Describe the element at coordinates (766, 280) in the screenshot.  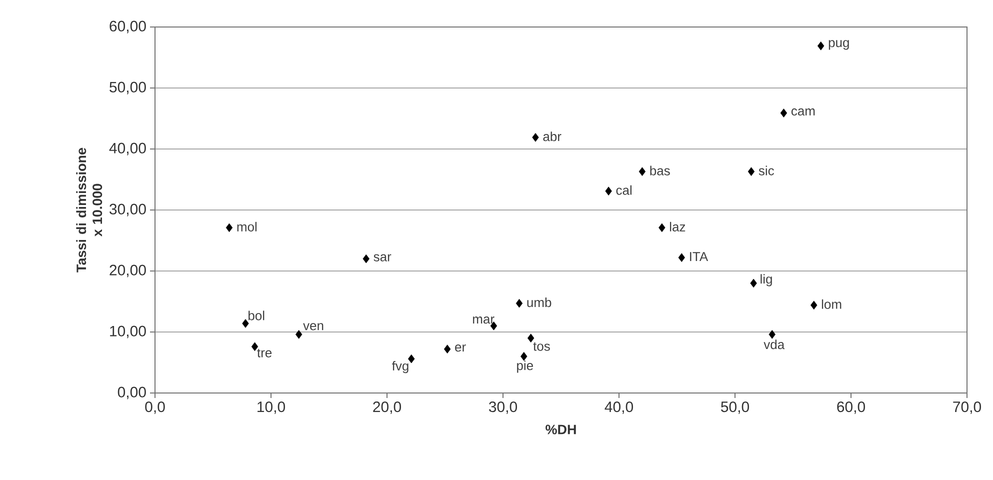
I see `annotation: lig` at that location.